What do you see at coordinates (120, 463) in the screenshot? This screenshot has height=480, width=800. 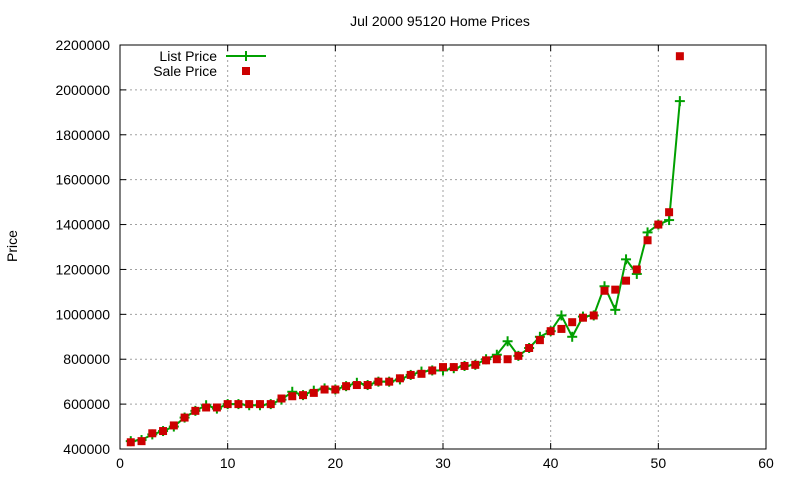 I see `x-tick-label: 0` at bounding box center [120, 463].